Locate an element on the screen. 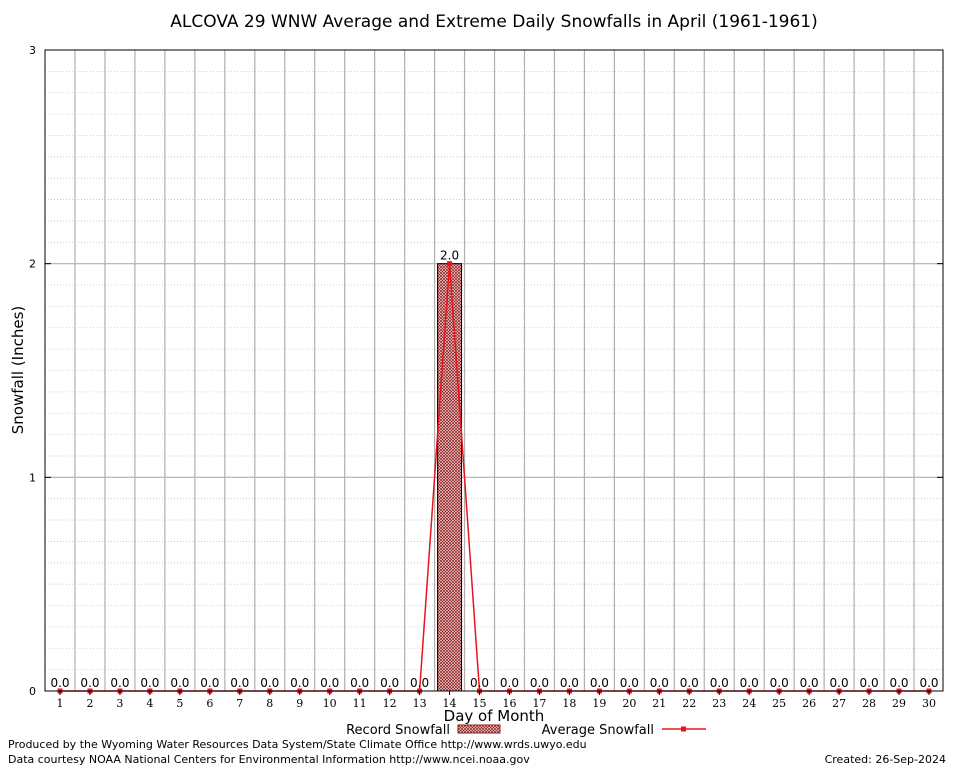  data-label-day-12: 0.0 is located at coordinates (389, 683).